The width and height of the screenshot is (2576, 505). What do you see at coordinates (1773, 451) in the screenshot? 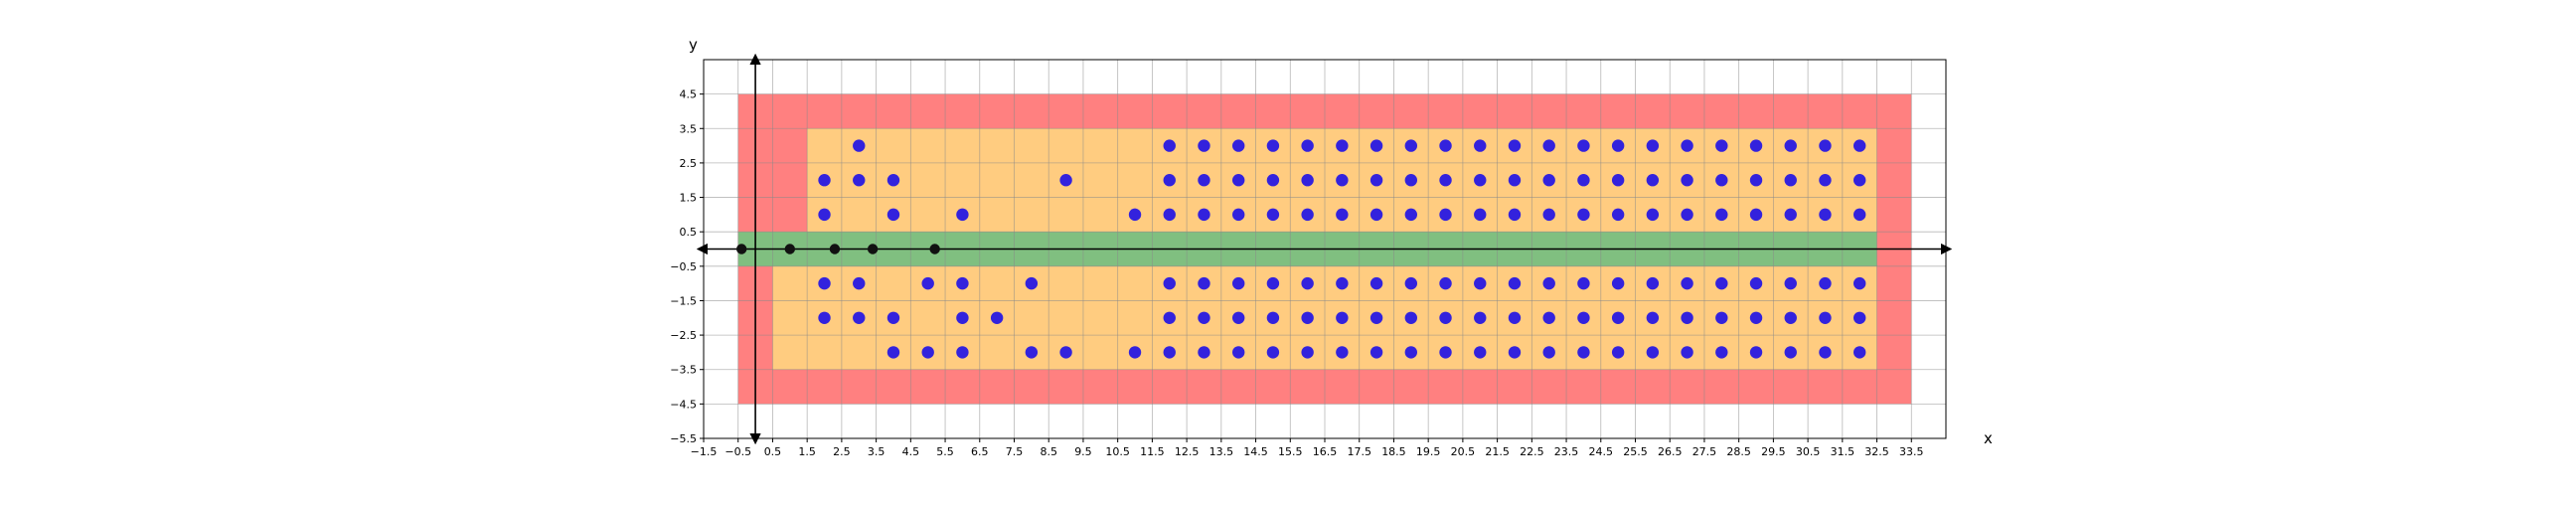
I see `x-tick-label: 29.5` at bounding box center [1773, 451].